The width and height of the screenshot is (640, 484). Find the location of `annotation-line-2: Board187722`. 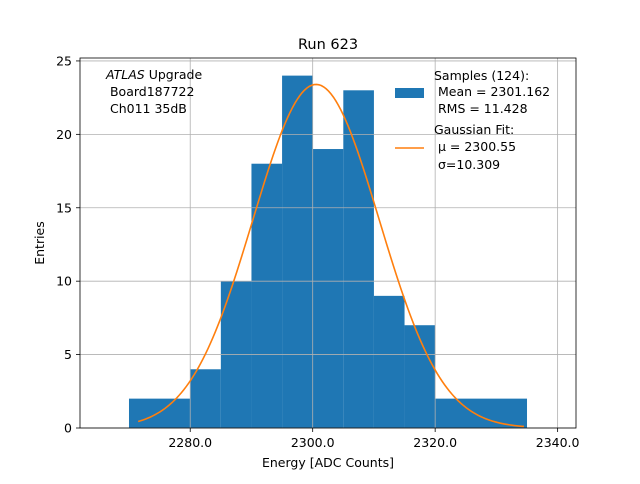

annotation-line-2: Board187722 is located at coordinates (150, 91).